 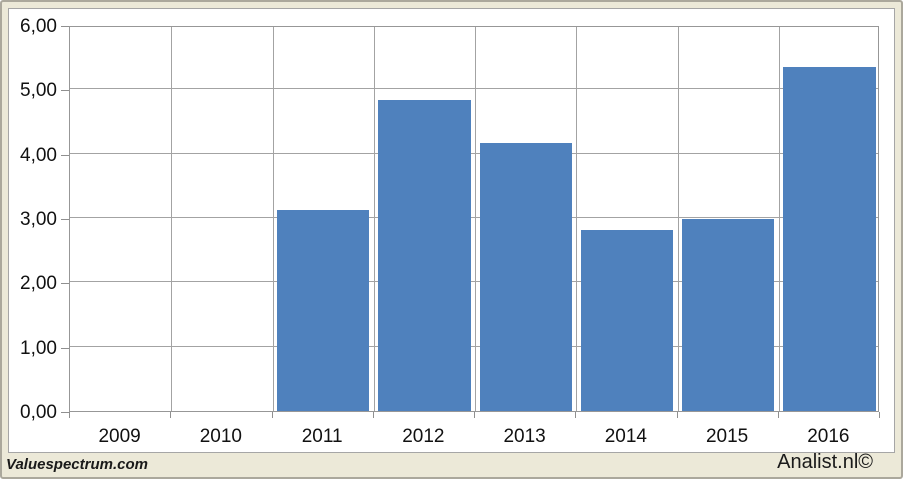 What do you see at coordinates (322, 436) in the screenshot?
I see `x-axis-category-label: 2011` at bounding box center [322, 436].